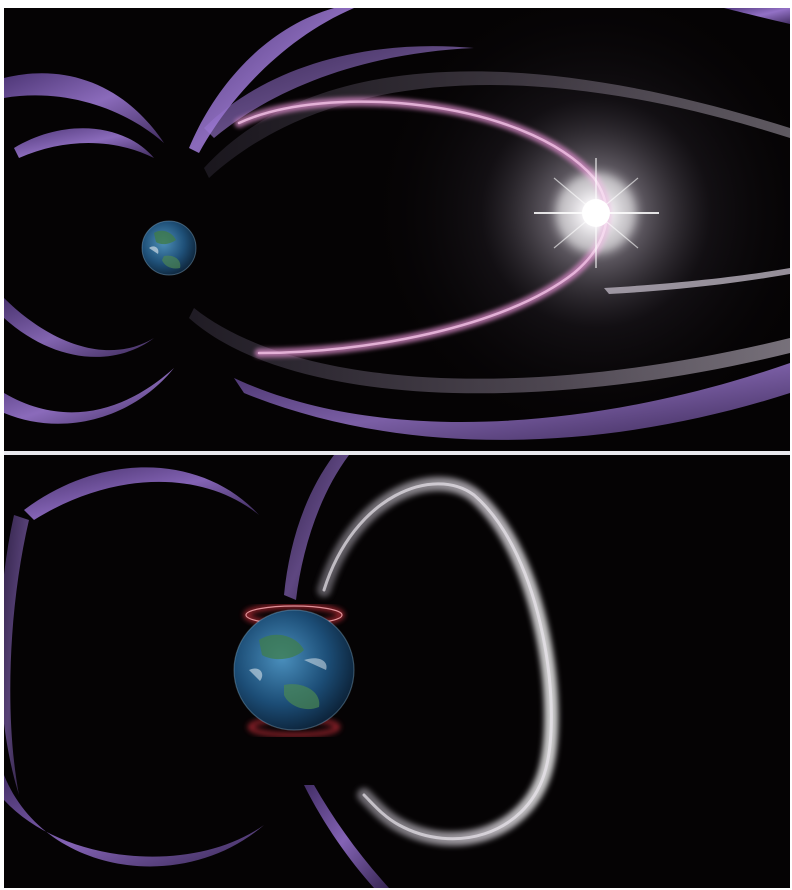  I want to click on earth-globe-large, so click(294, 670).